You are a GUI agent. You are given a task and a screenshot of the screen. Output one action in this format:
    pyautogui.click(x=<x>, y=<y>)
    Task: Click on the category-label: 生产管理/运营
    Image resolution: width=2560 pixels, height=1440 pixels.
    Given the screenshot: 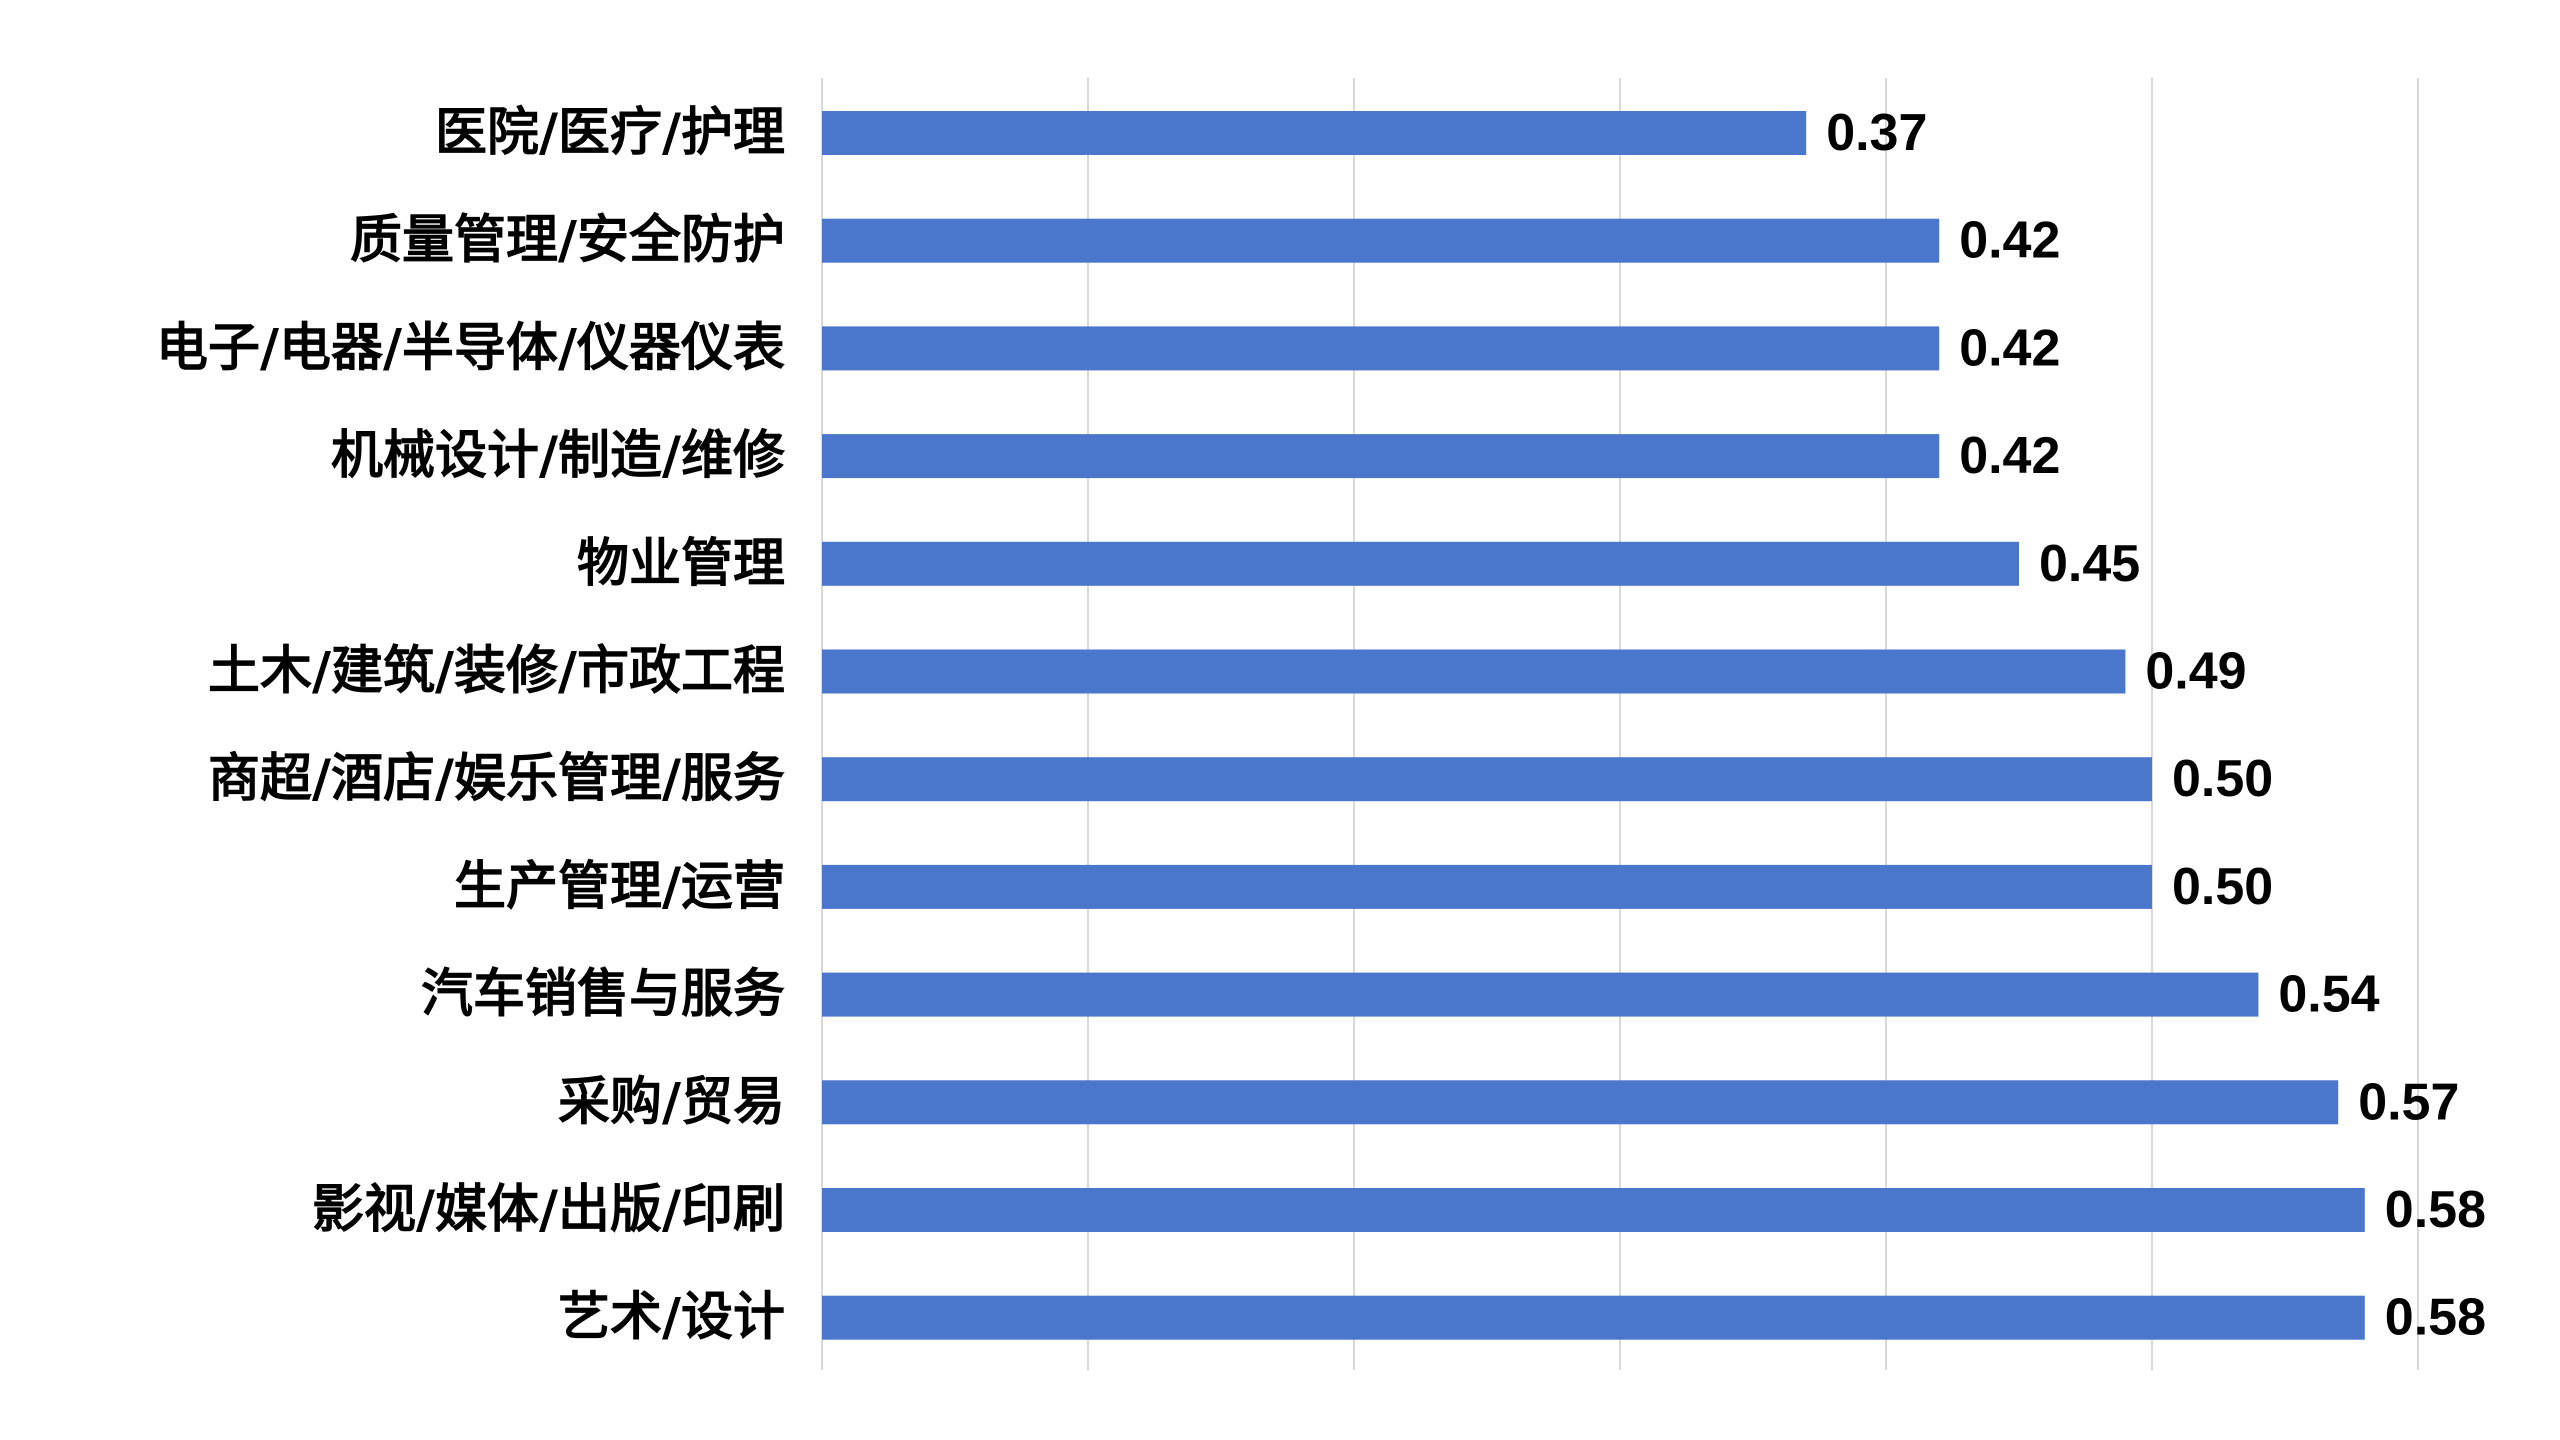 What is the action you would take?
    pyautogui.click(x=619, y=887)
    